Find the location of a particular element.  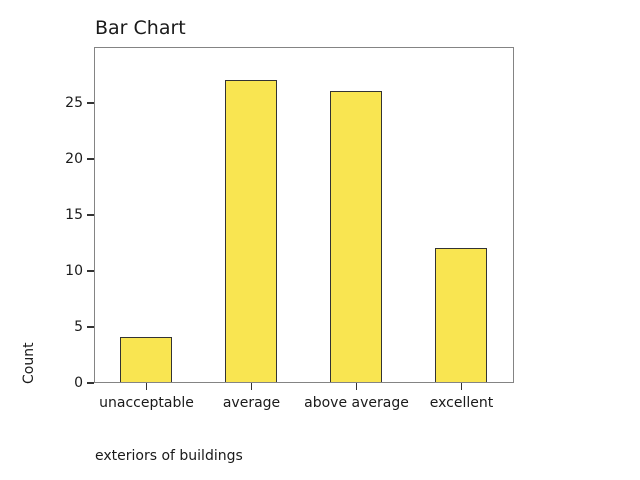

y-tick-label: 20 is located at coordinates (74, 159).